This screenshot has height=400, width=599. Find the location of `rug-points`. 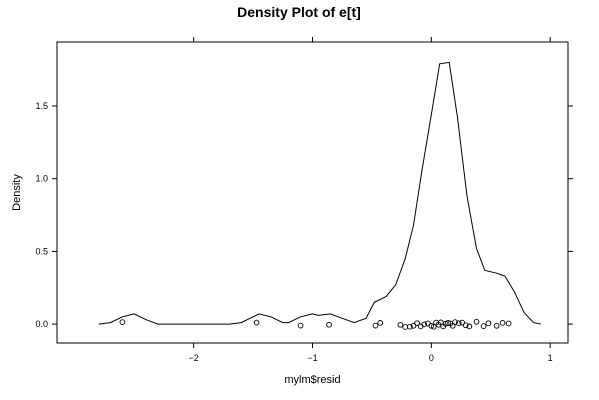

rug-points is located at coordinates (315, 324).